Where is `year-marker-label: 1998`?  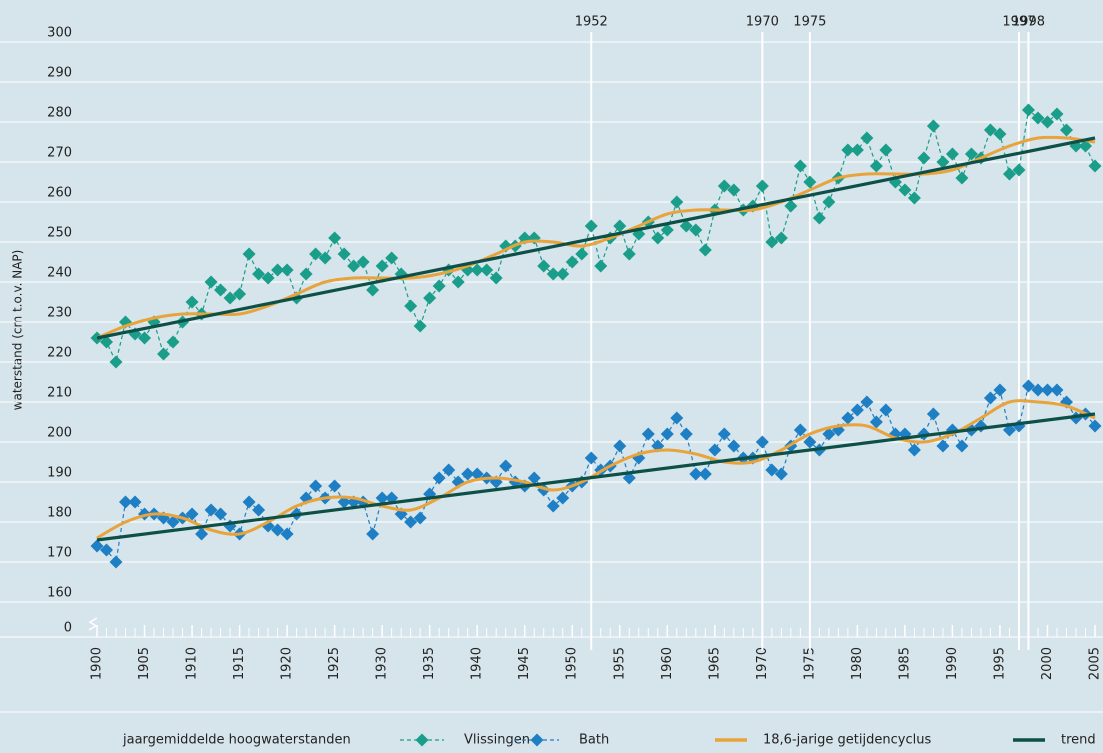
year-marker-label: 1998 is located at coordinates (1028, 22).